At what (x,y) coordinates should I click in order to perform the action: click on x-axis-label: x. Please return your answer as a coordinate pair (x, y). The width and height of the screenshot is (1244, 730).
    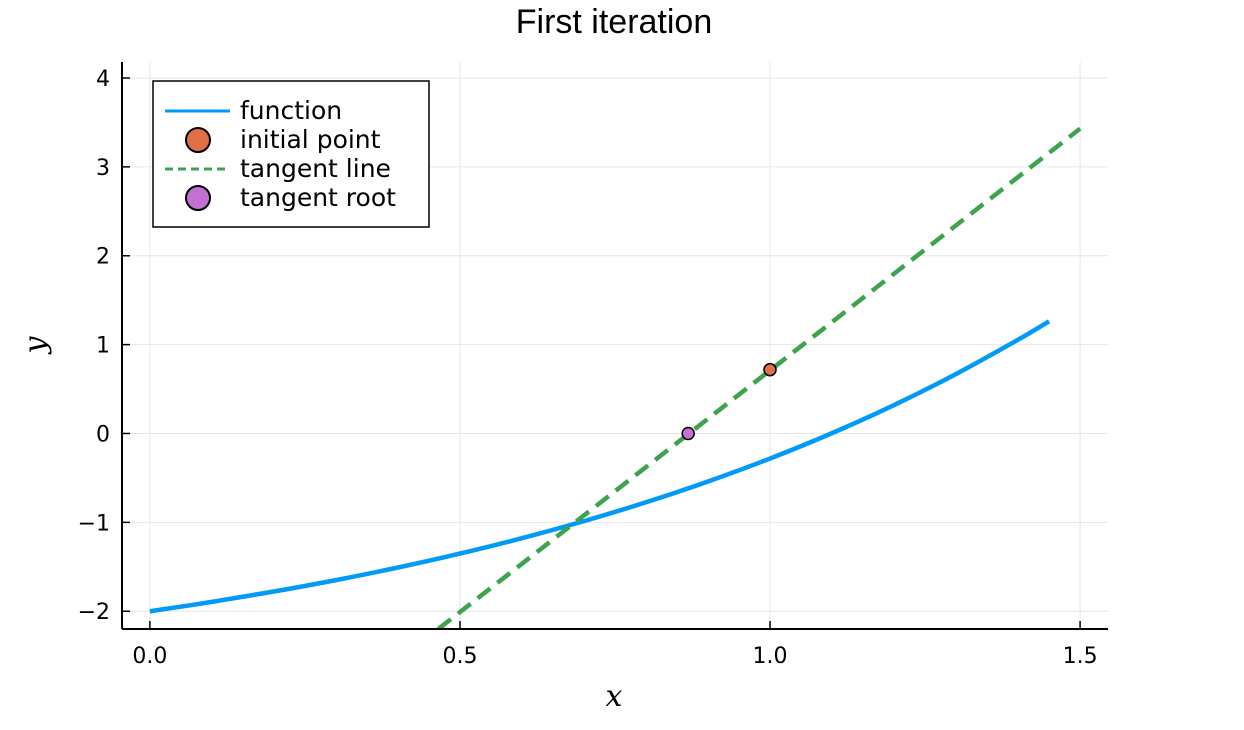
    Looking at the image, I should click on (614, 696).